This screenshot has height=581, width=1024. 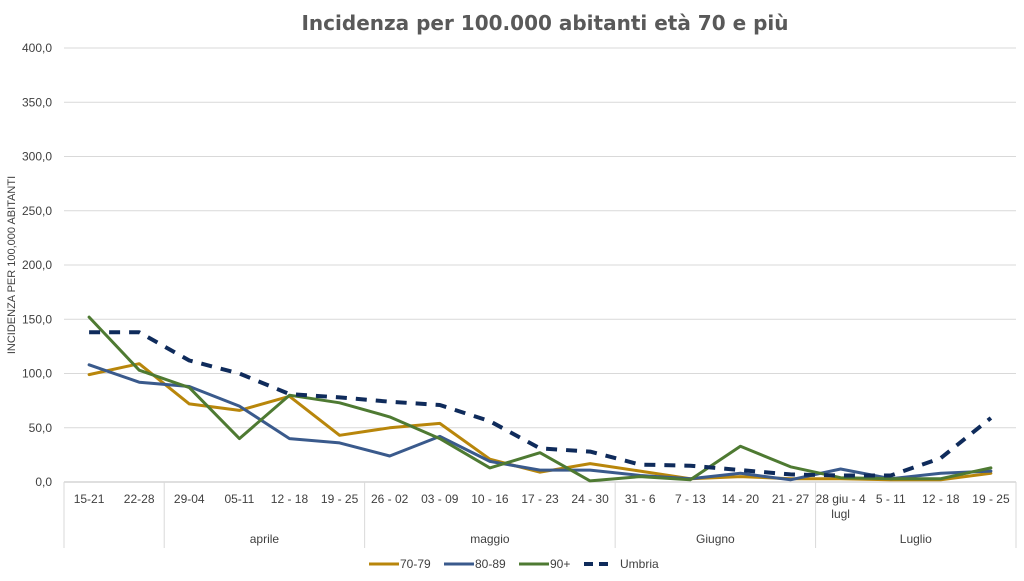 What do you see at coordinates (490, 564) in the screenshot?
I see `legend-label: 80-89` at bounding box center [490, 564].